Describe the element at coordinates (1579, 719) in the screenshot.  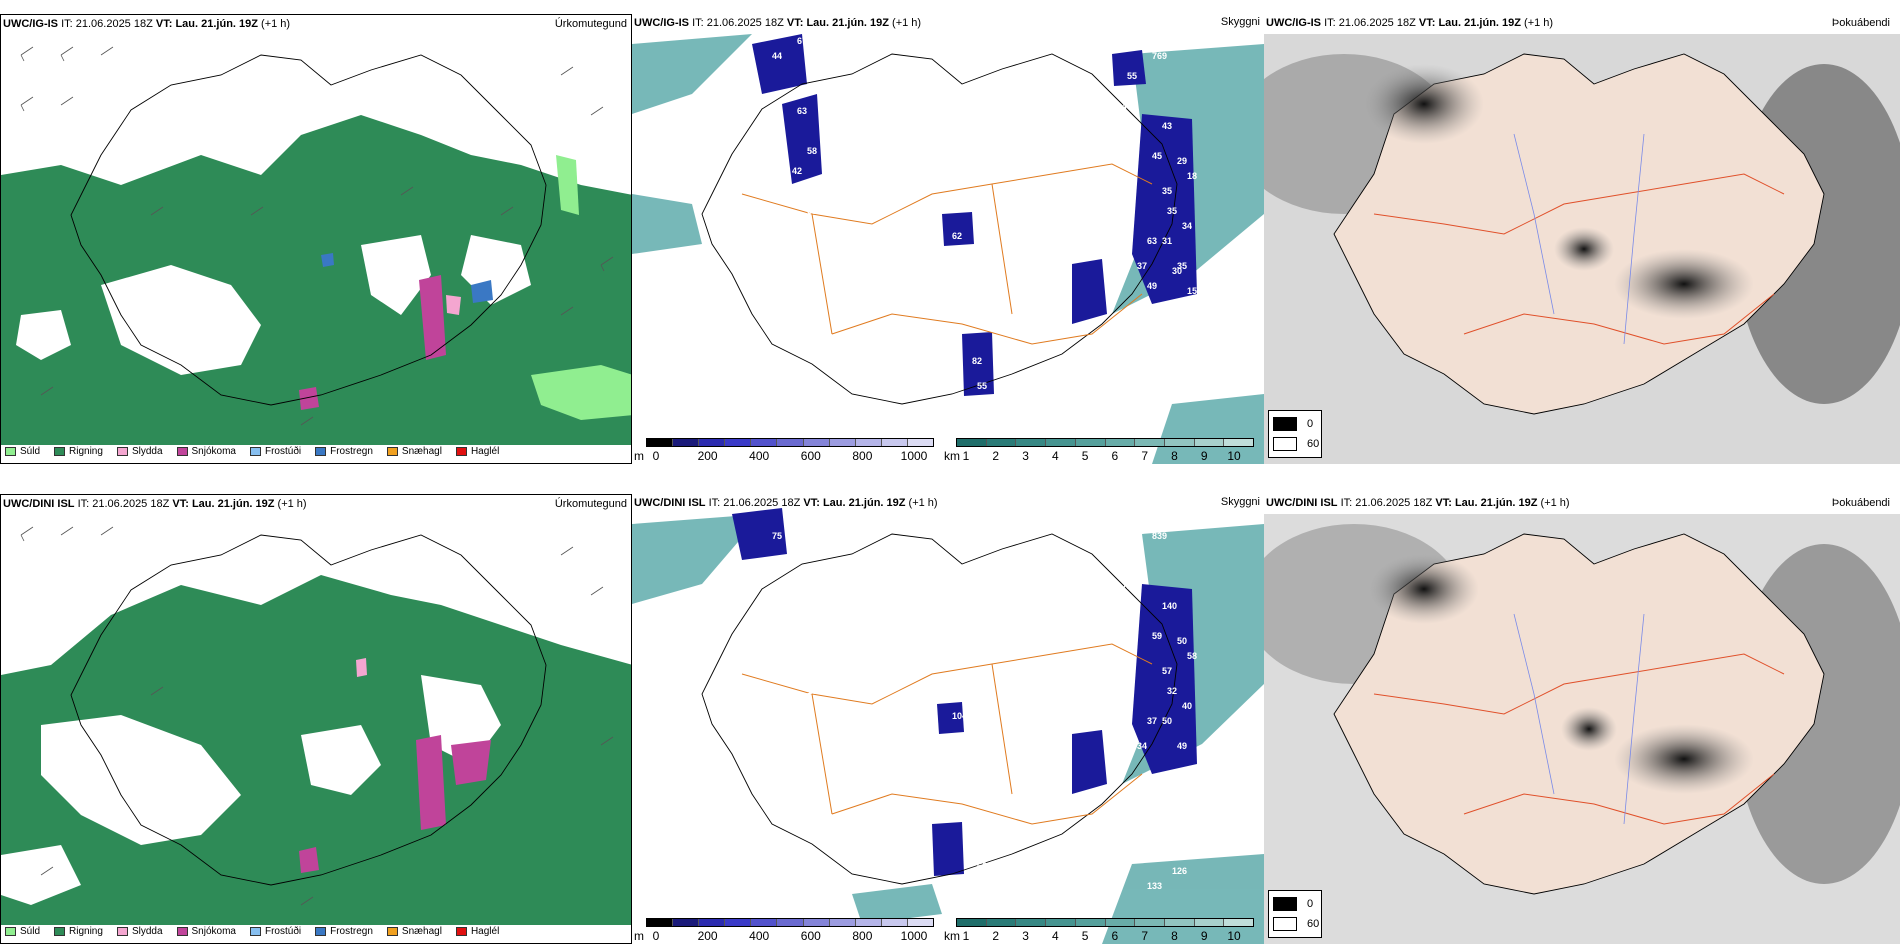
I see `rivers` at that location.